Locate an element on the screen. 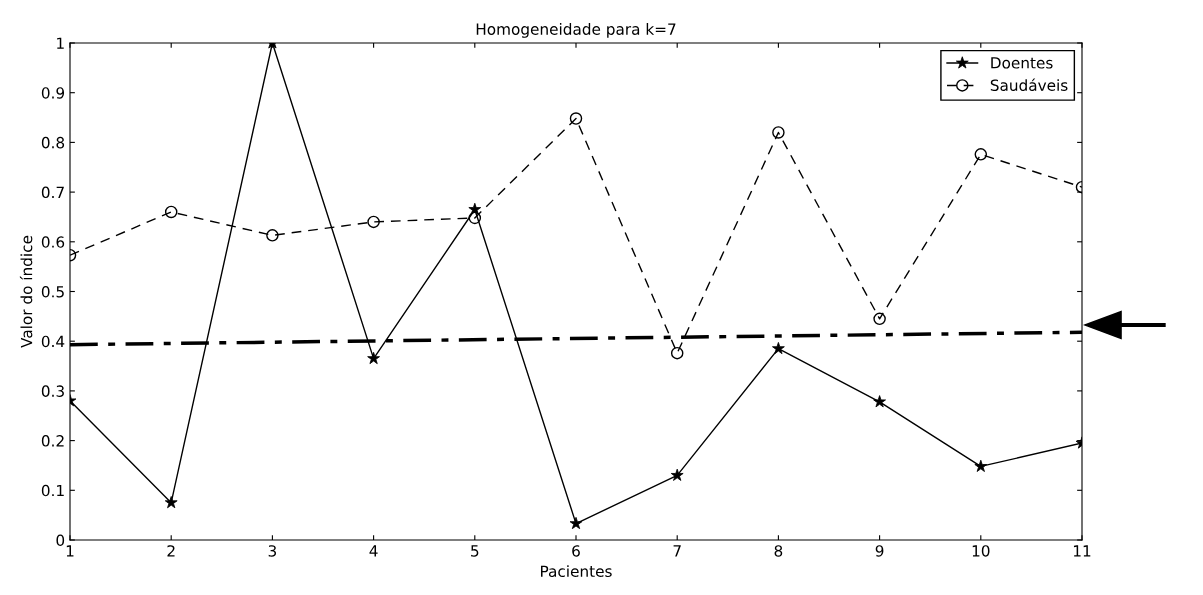 Image resolution: width=1203 pixels, height=595 pixels. y-tick-label: 0.9 is located at coordinates (53, 93).